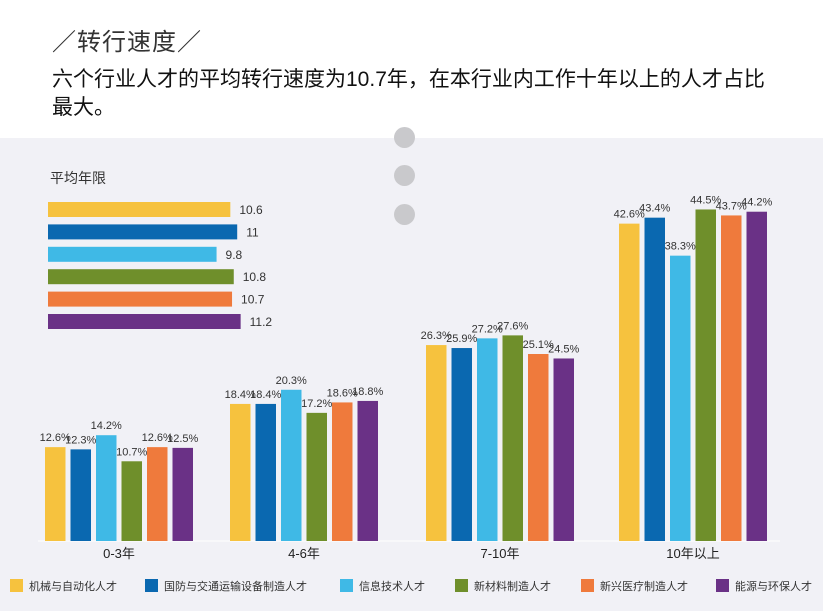  Describe the element at coordinates (80, 495) in the screenshot. I see `bar-0-3--s2` at that location.